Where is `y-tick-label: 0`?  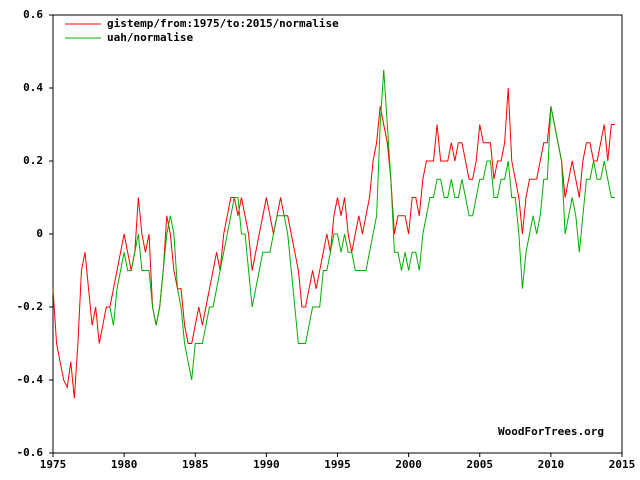
y-tick-label: 0 is located at coordinates (39, 233).